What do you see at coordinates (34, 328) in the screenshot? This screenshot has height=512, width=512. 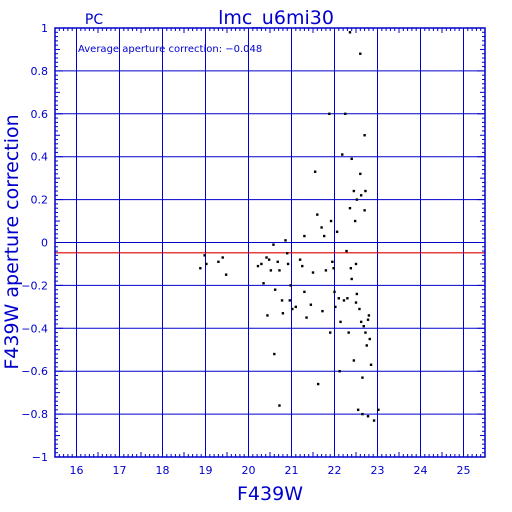 I see `y-tick-label: −0.4` at bounding box center [34, 328].